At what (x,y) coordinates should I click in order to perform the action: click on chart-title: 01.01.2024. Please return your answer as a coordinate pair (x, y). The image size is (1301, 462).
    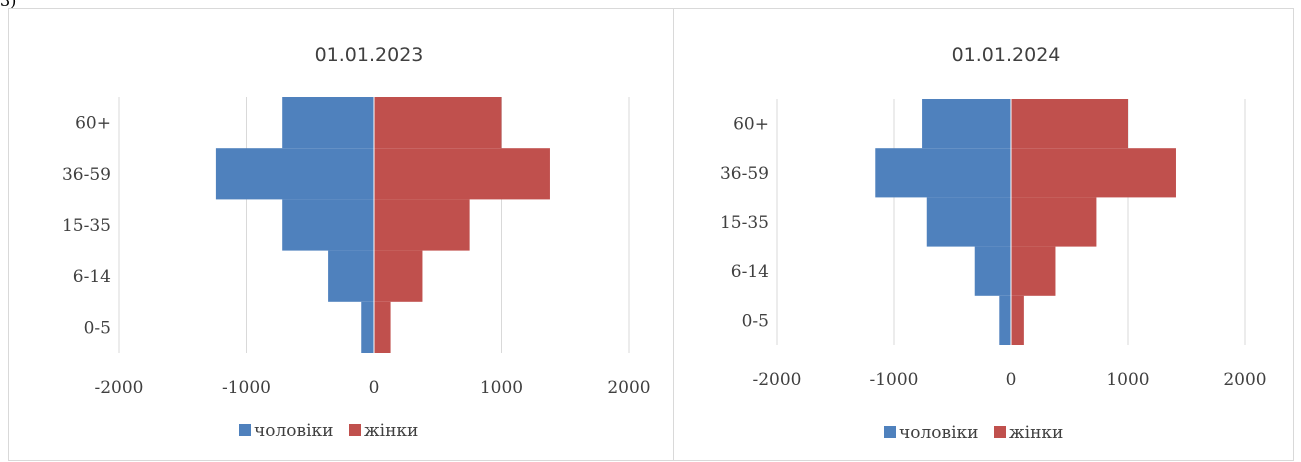
    Looking at the image, I should click on (1006, 55).